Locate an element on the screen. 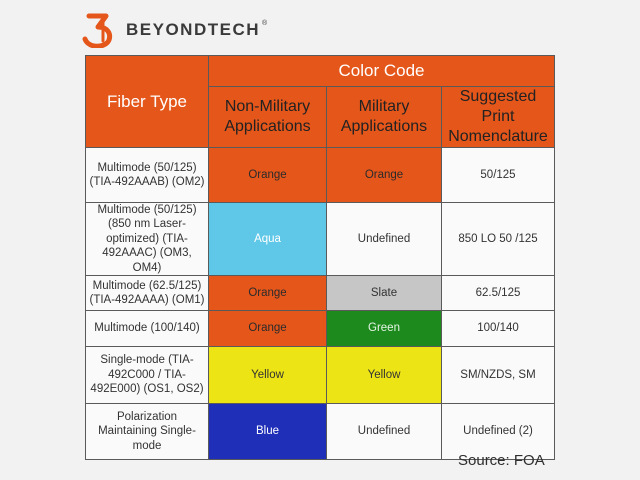 This screenshot has height=480, width=640. nomenclature-cell: 850 LO 50 /125 is located at coordinates (498, 239).